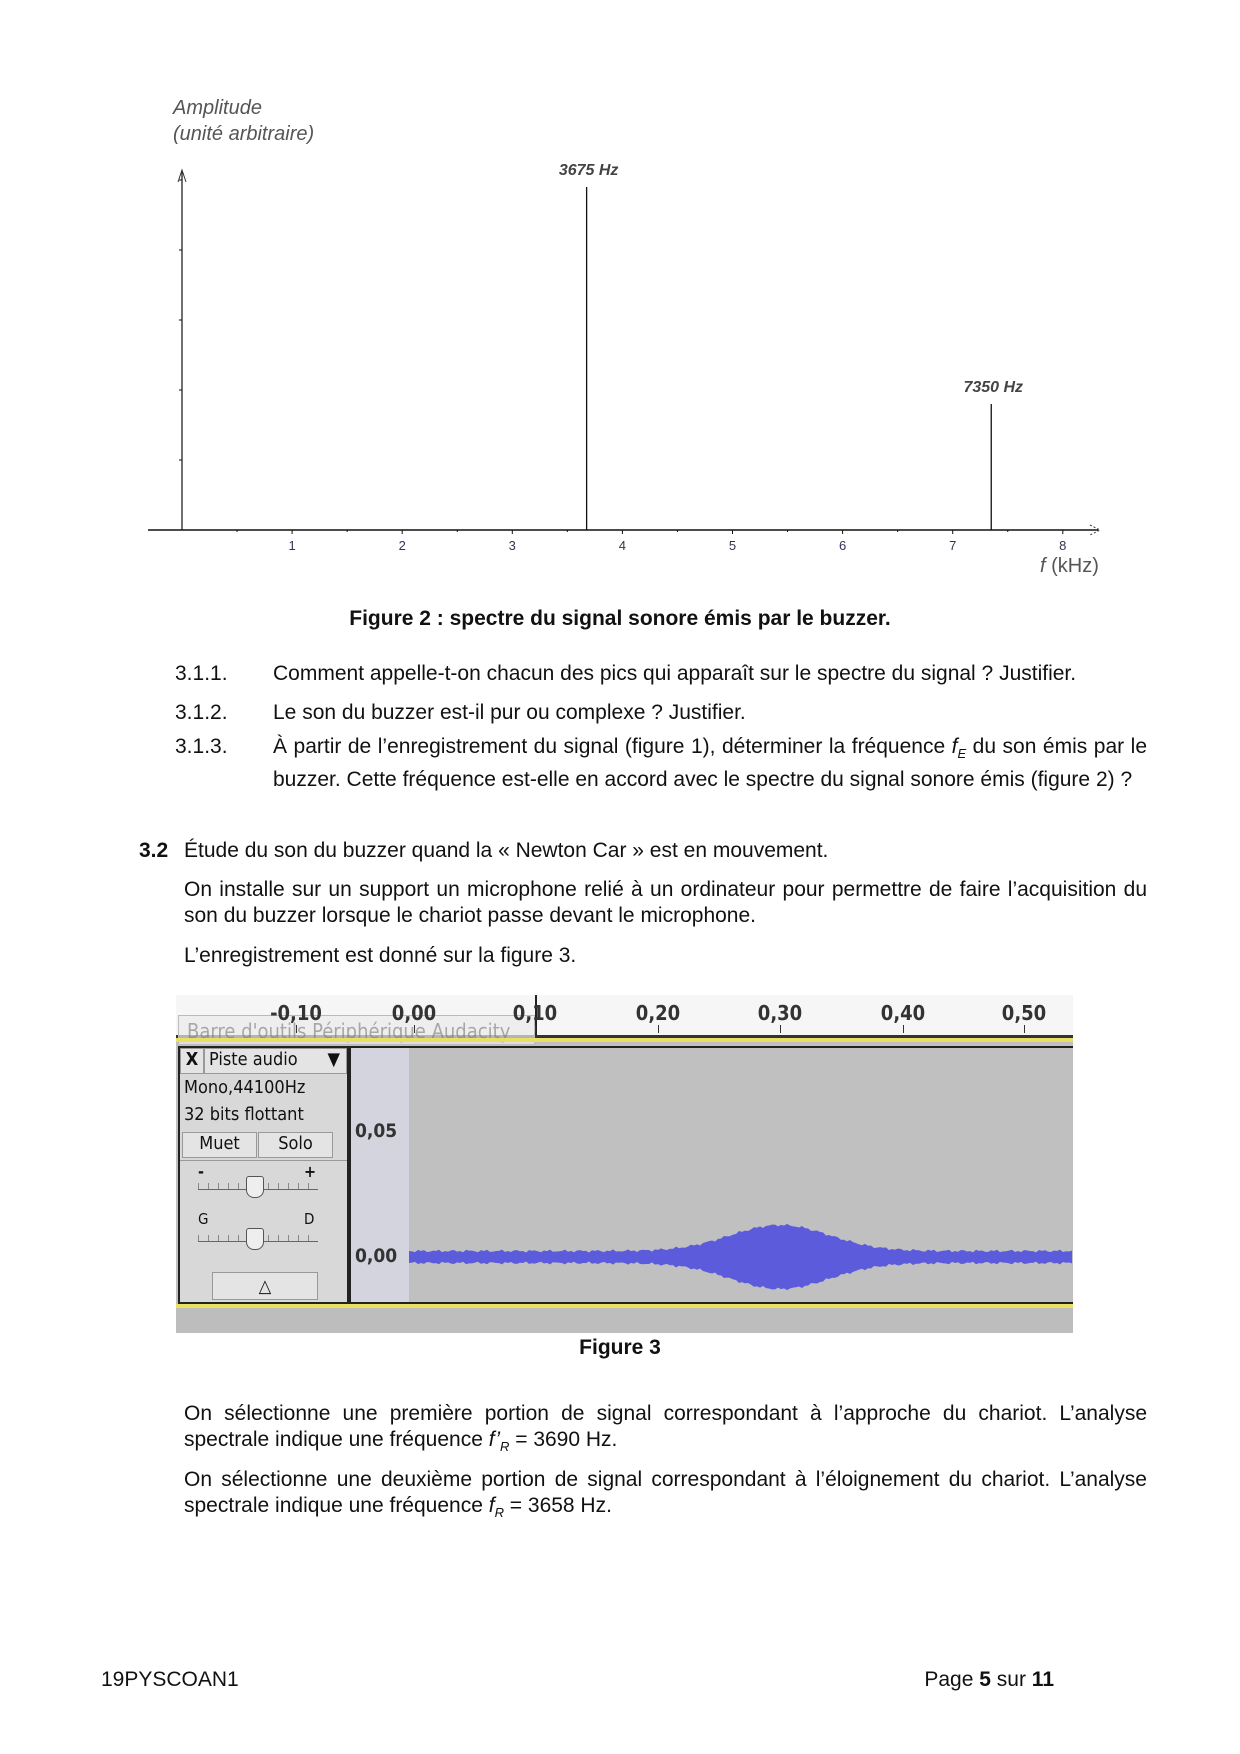  What do you see at coordinates (203, 1219) in the screenshot?
I see `pan-left: G` at bounding box center [203, 1219].